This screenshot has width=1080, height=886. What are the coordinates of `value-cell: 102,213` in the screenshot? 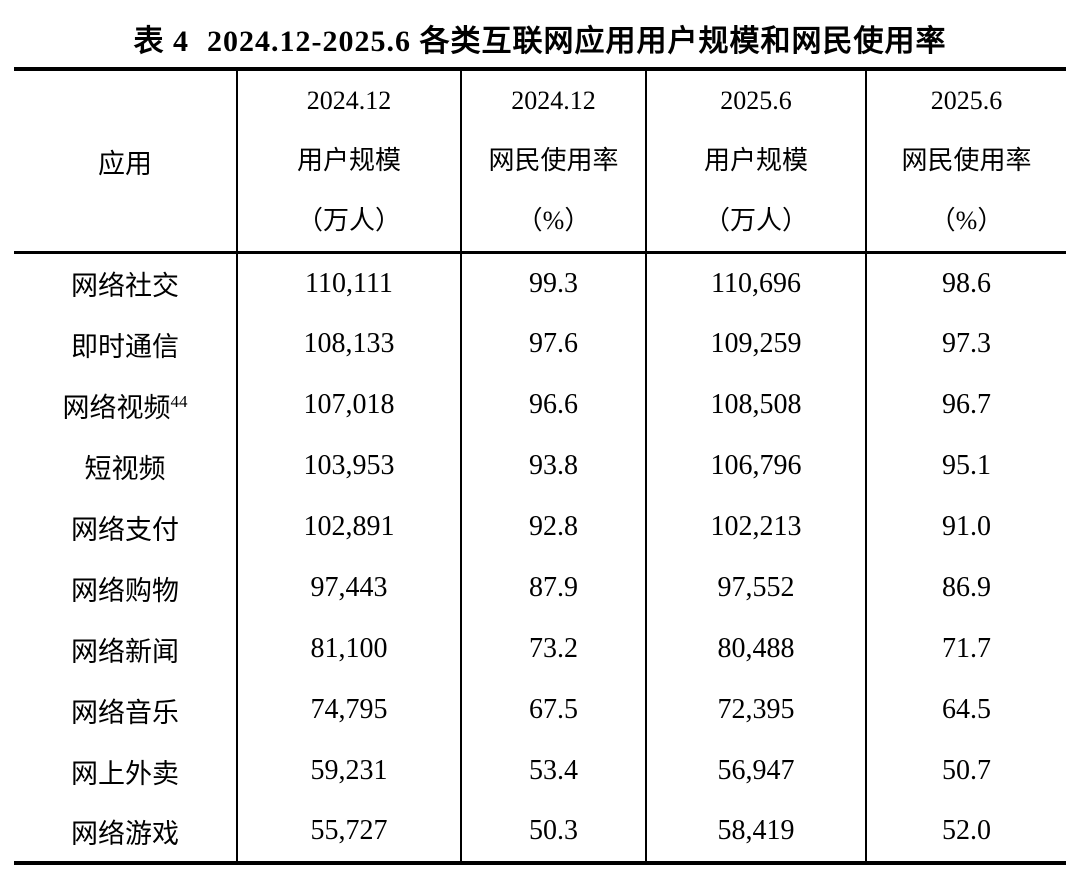 It's located at (755, 527).